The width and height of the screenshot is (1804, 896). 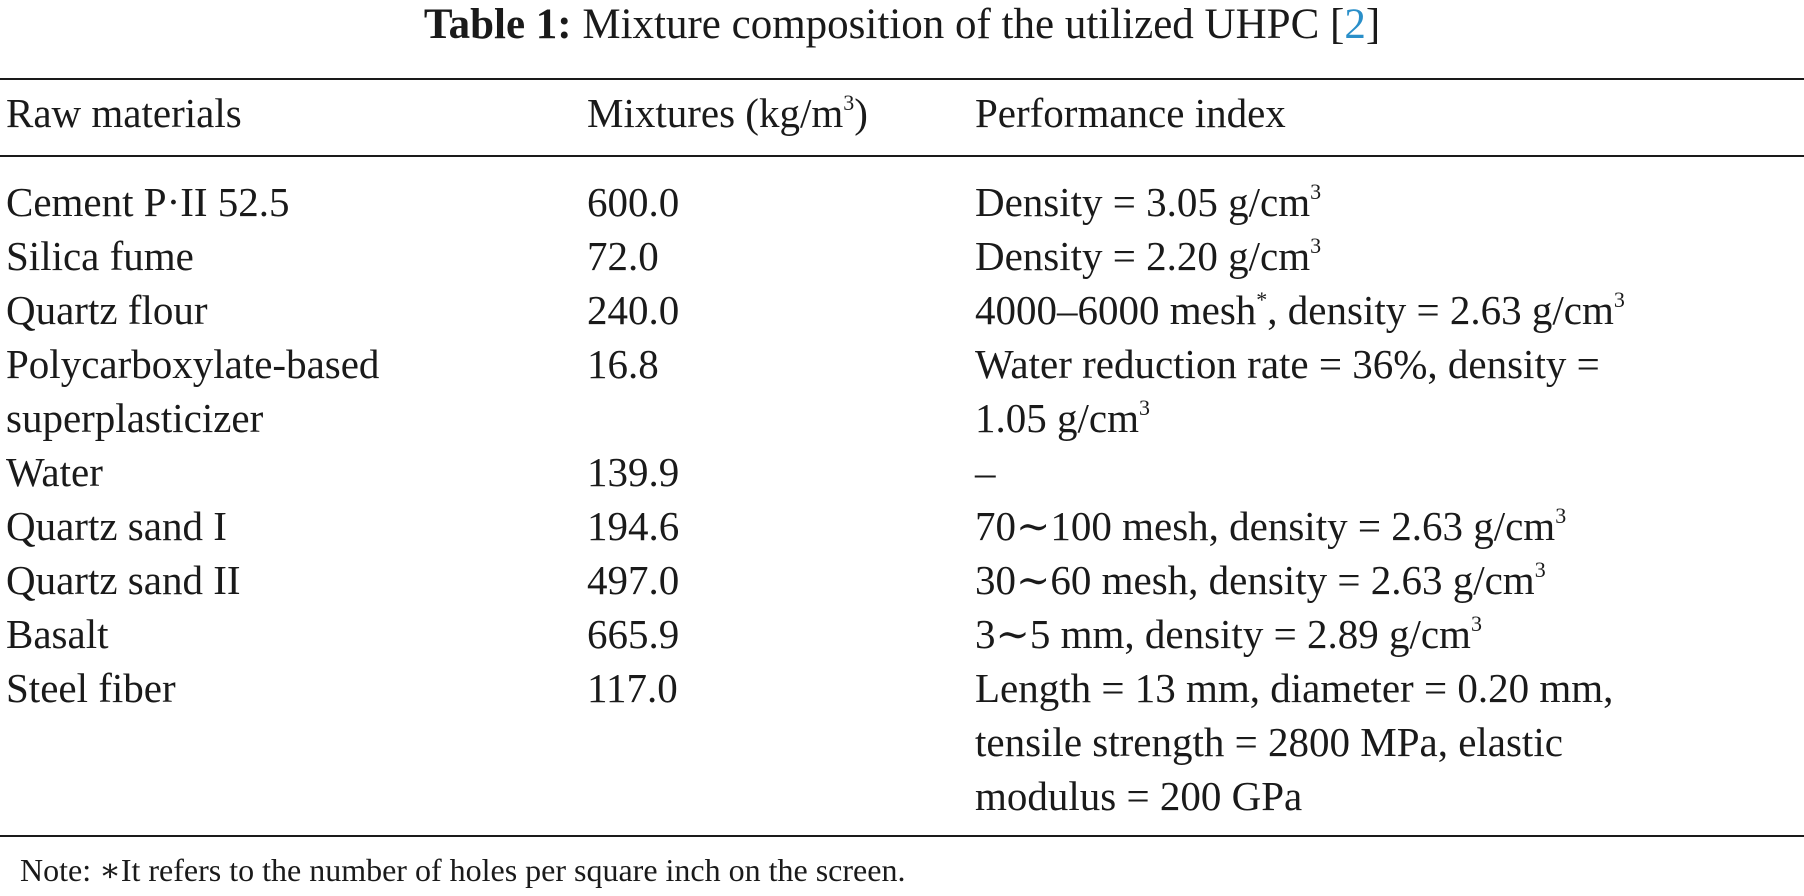 I want to click on row-performance: –, so click(x=985, y=472).